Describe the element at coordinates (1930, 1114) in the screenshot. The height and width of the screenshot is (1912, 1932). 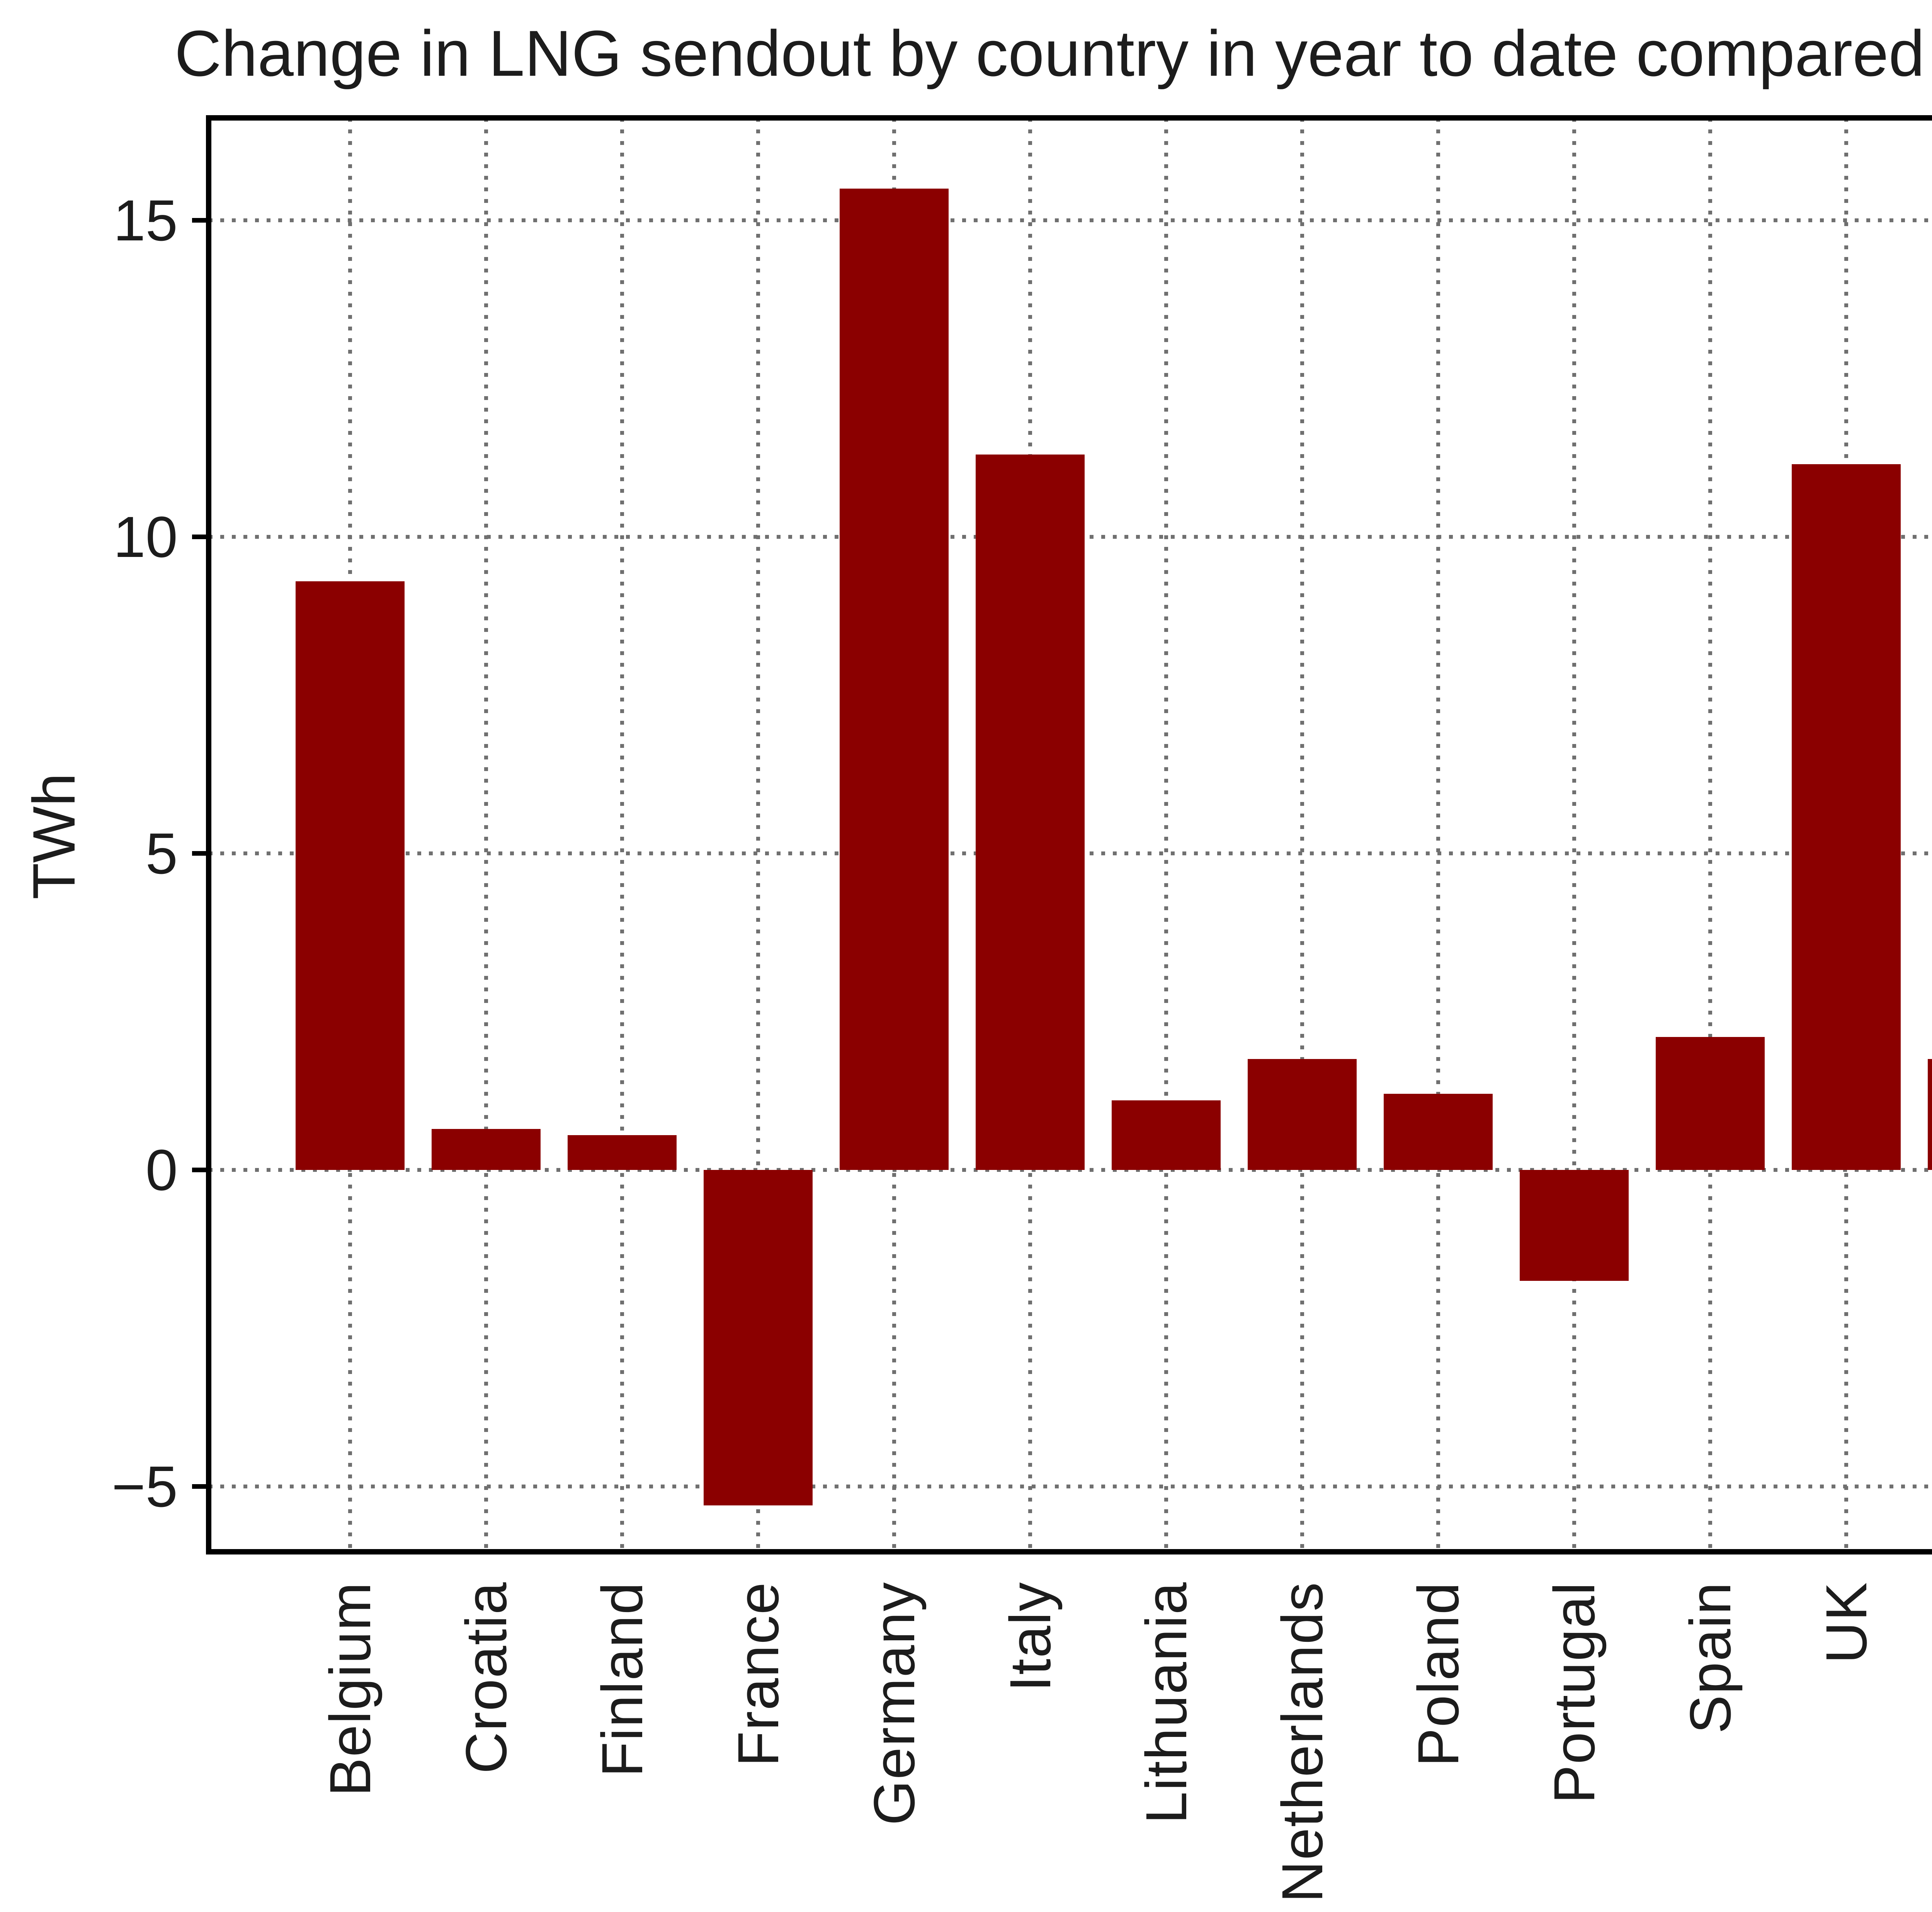
I see `bar-greece` at that location.